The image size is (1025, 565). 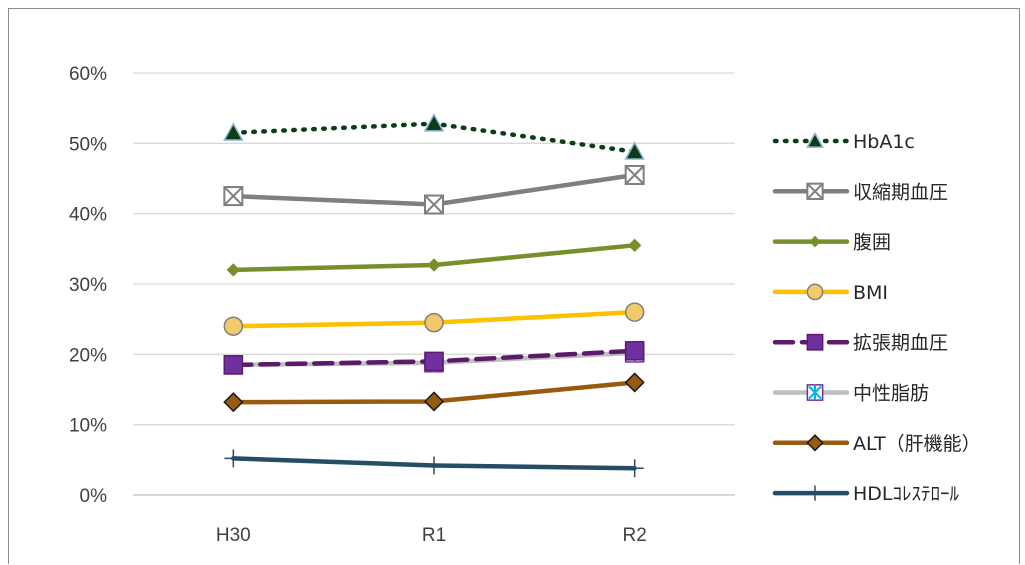 I want to click on legend-label: HbA1c, so click(x=884, y=142).